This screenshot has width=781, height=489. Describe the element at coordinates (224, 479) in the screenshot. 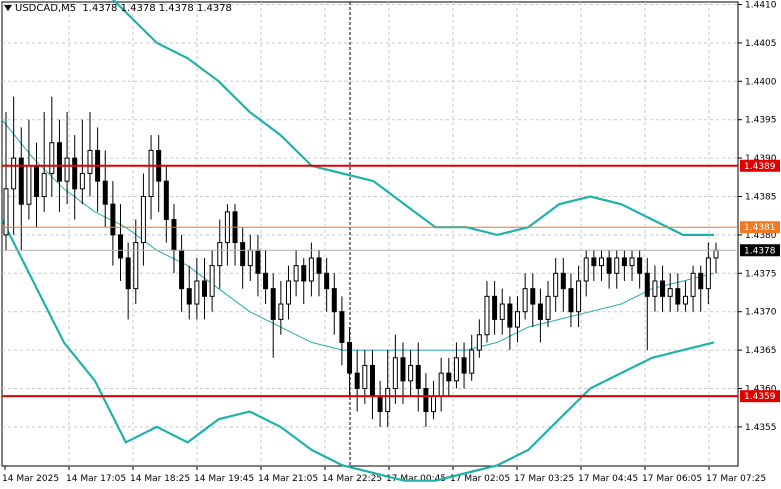

I see `x-tick-label: 14 Mar 19:45` at that location.